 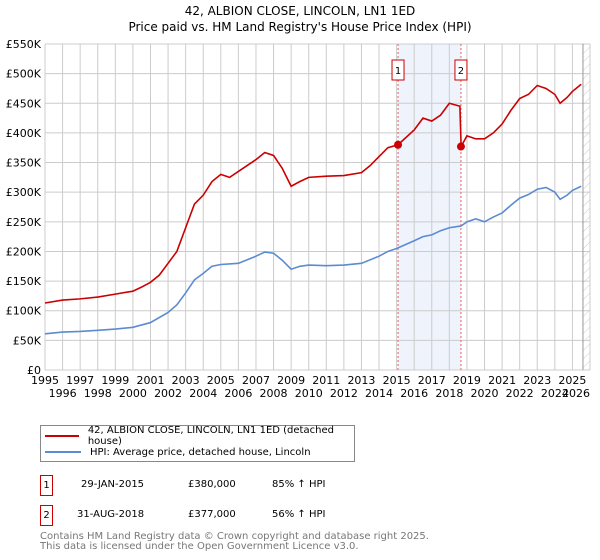 What do you see at coordinates (449, 393) in the screenshot?
I see `x-tick-label: 2018` at bounding box center [449, 393].